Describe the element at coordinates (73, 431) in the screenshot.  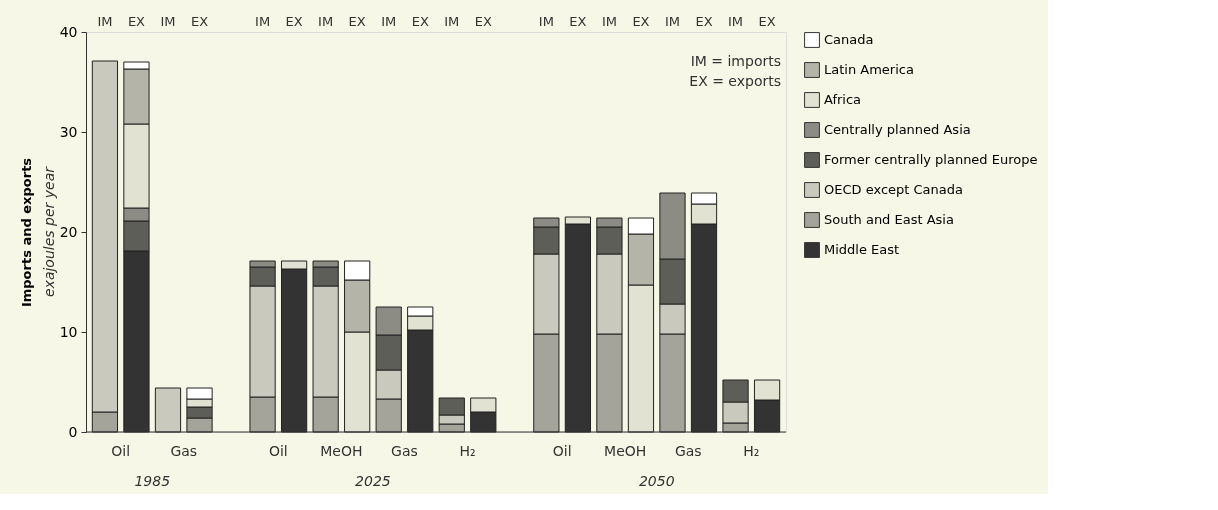
I see `y-tick-label: 0` at that location.